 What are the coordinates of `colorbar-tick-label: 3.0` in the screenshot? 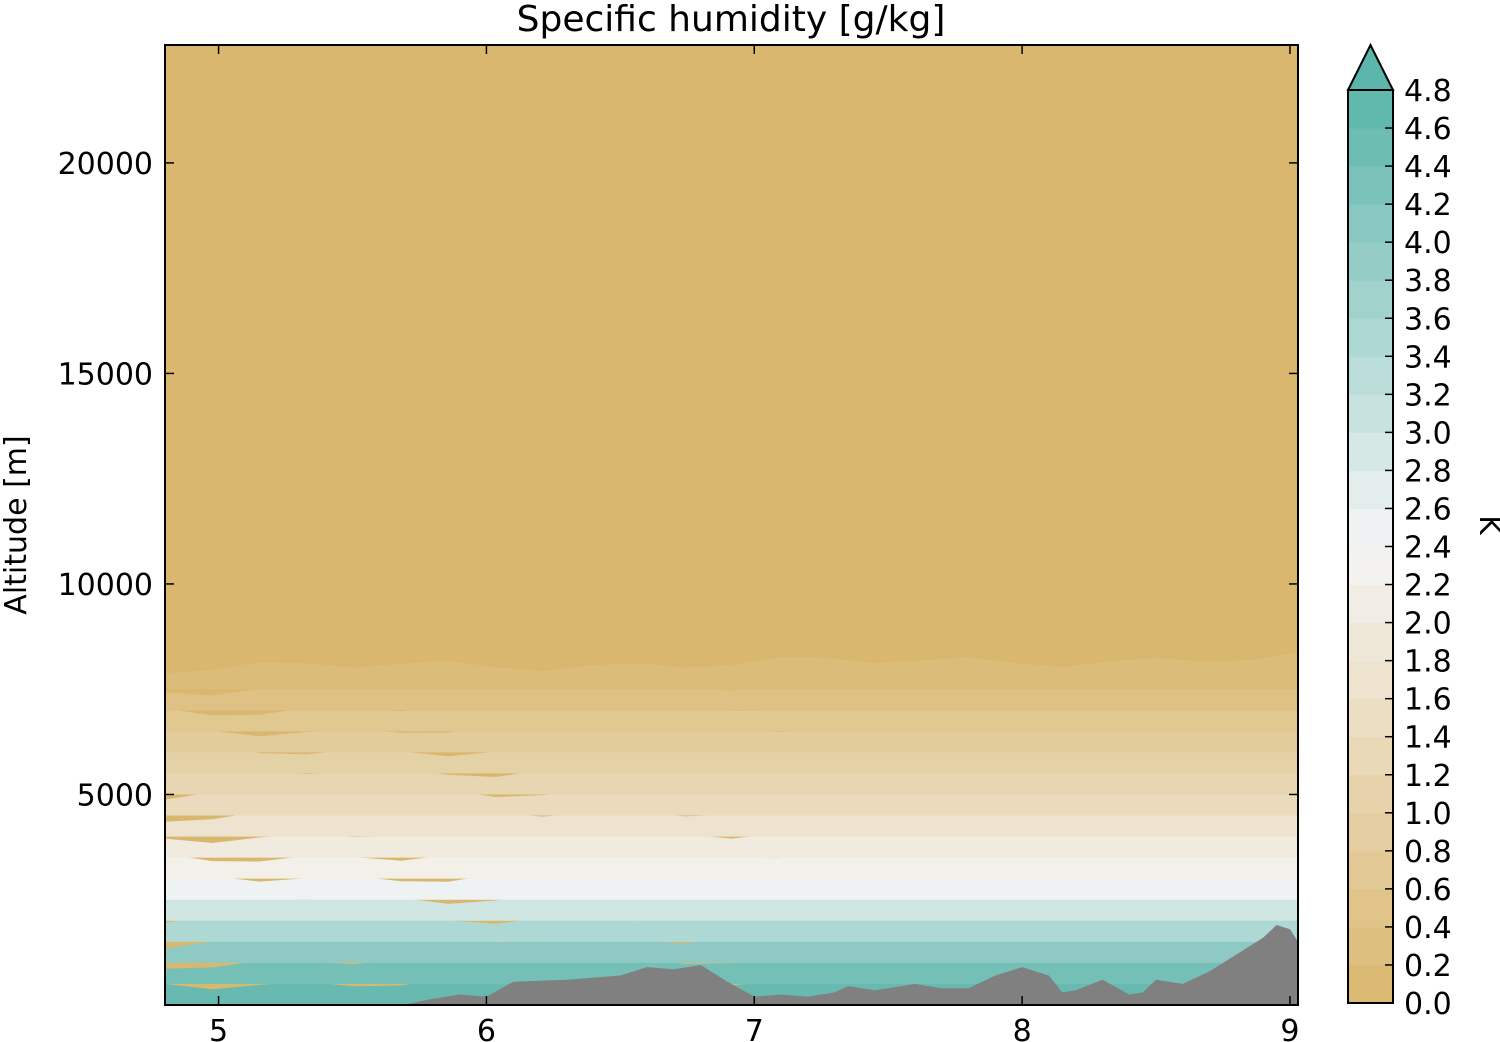 It's located at (1428, 433).